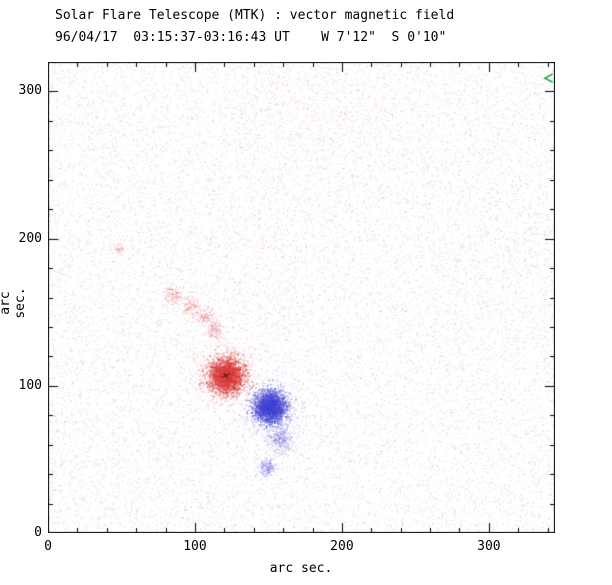  Describe the element at coordinates (30, 385) in the screenshot. I see `y-tick-label: 100` at that location.